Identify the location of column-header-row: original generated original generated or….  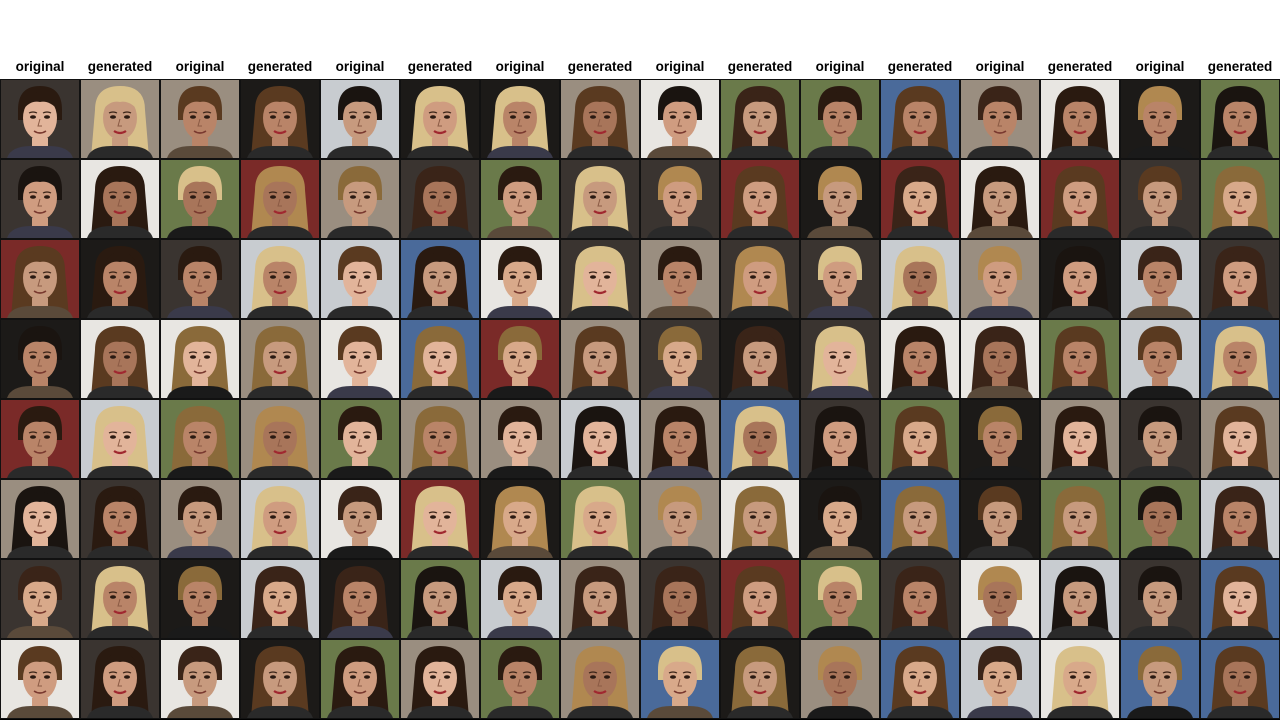
(640, 67).